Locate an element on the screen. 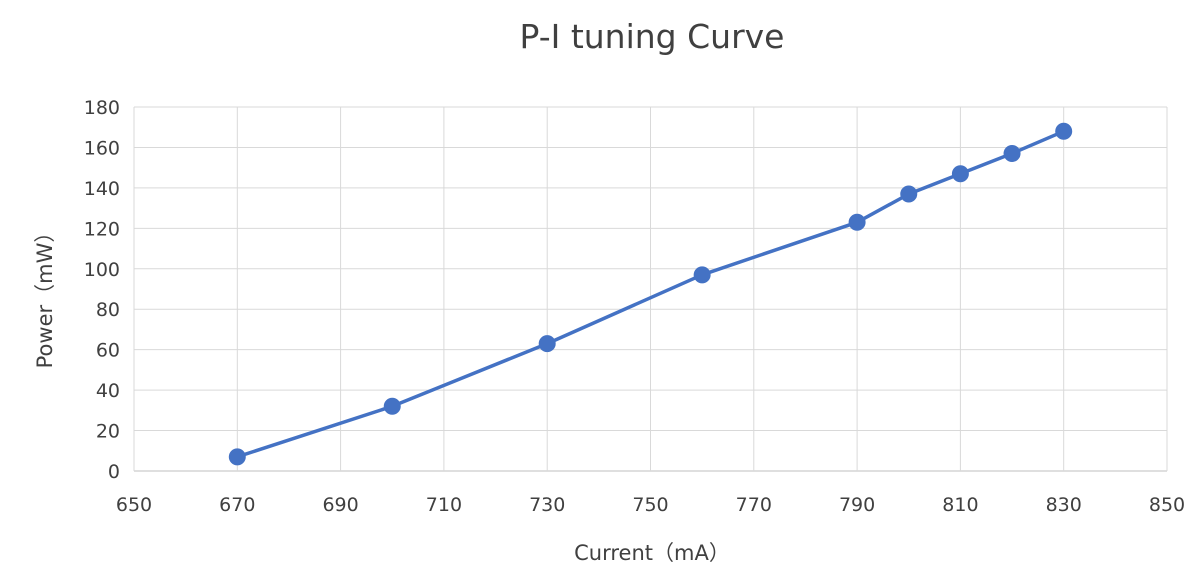  y-tick-label: 140 is located at coordinates (102, 189).